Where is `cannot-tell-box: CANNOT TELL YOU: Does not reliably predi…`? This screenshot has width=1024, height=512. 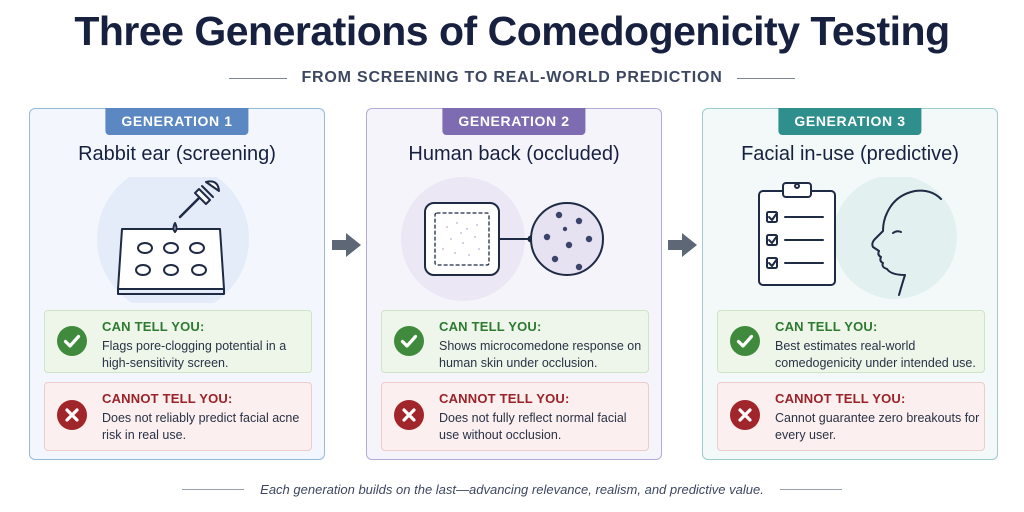
cannot-tell-box: CANNOT TELL YOU: Does not reliably predi… is located at coordinates (178, 416).